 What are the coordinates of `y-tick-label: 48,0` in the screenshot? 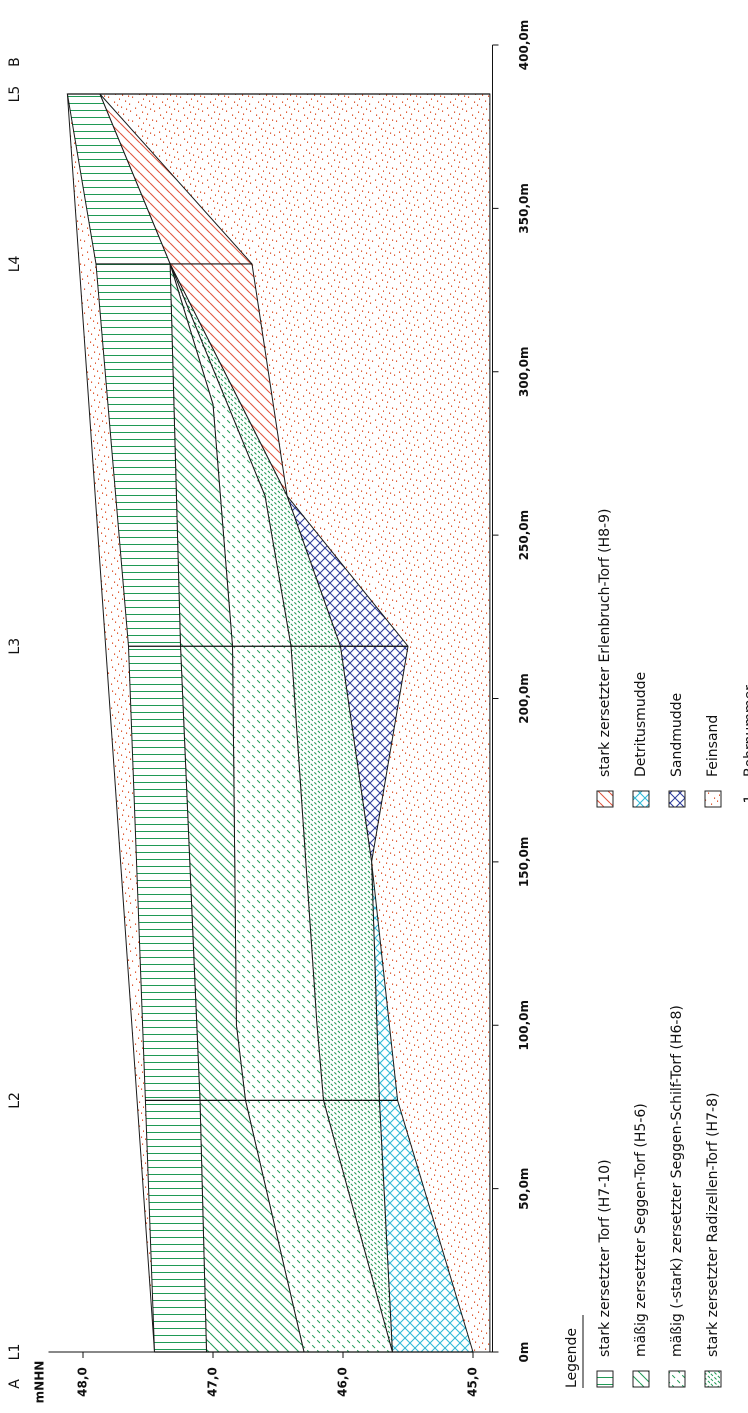 It's located at (83, 1382).